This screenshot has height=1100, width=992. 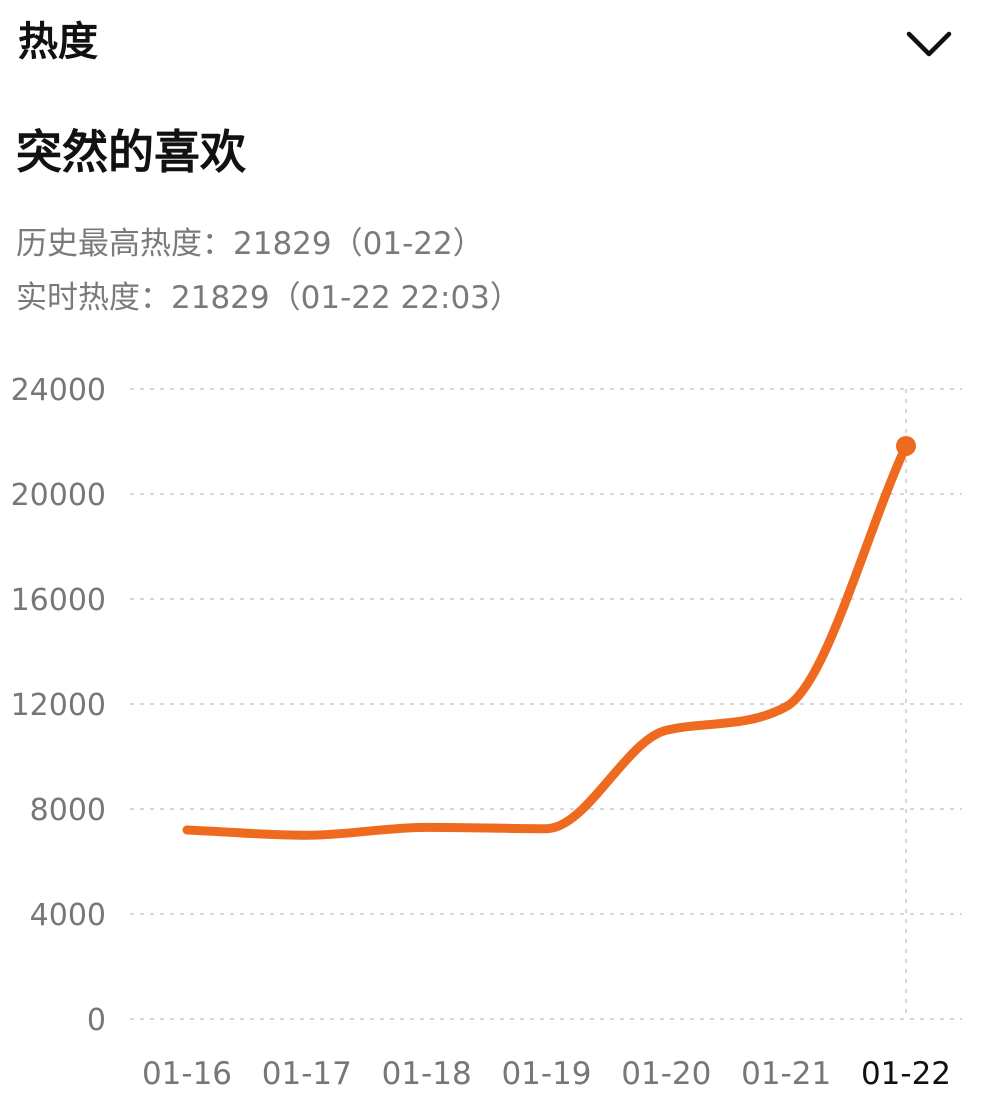 What do you see at coordinates (906, 445) in the screenshot?
I see `latest-point-marker` at bounding box center [906, 445].